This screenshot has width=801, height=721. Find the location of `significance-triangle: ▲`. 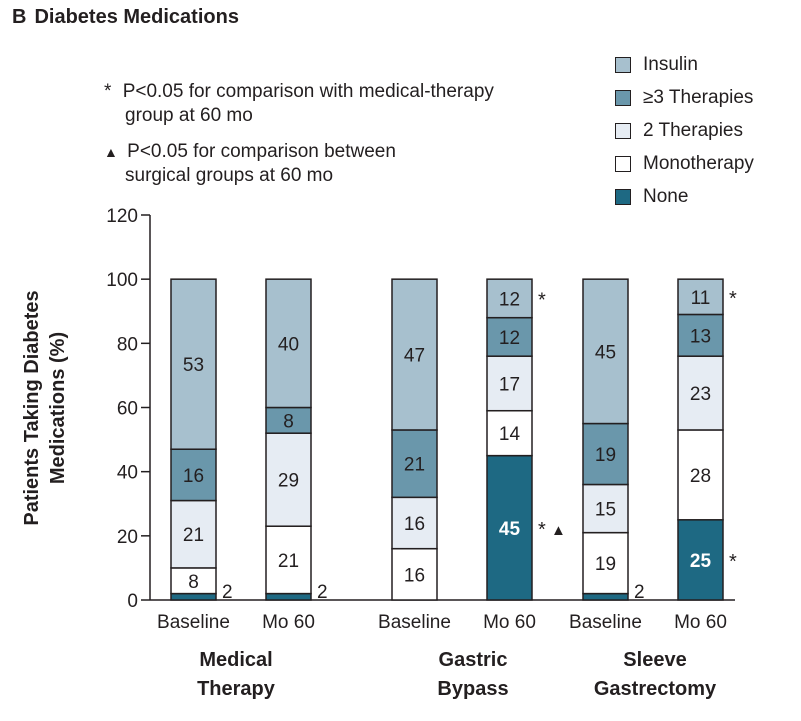

significance-triangle: ▲ is located at coordinates (558, 530).